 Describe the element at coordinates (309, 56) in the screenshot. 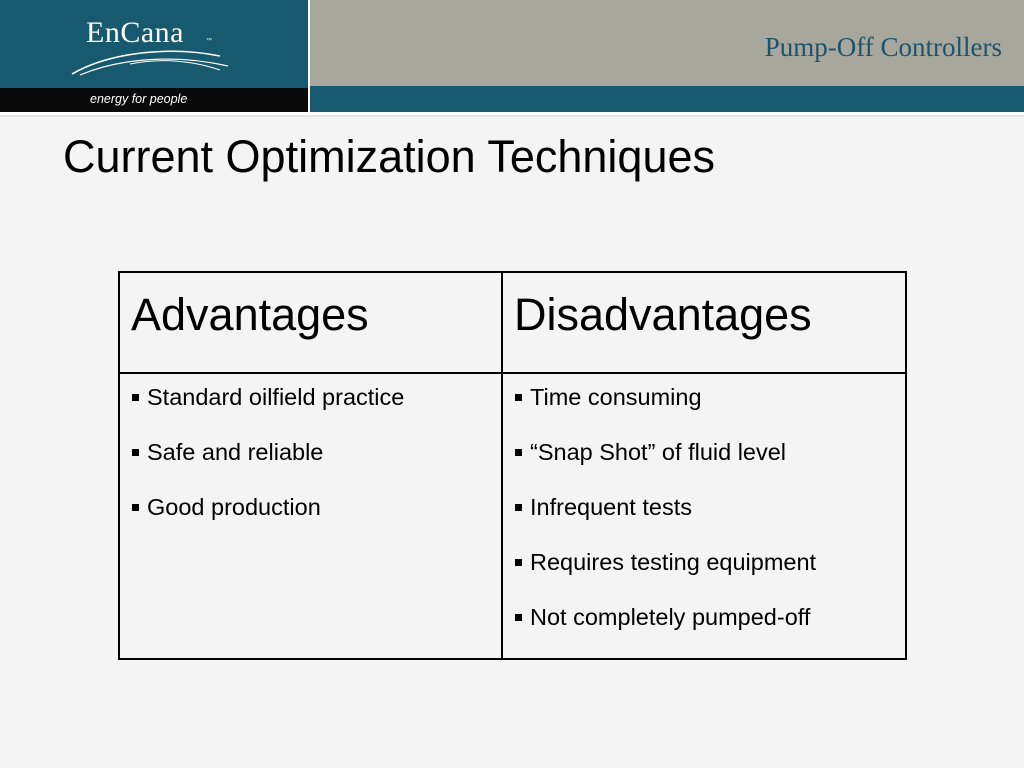

I see `header-divider` at that location.